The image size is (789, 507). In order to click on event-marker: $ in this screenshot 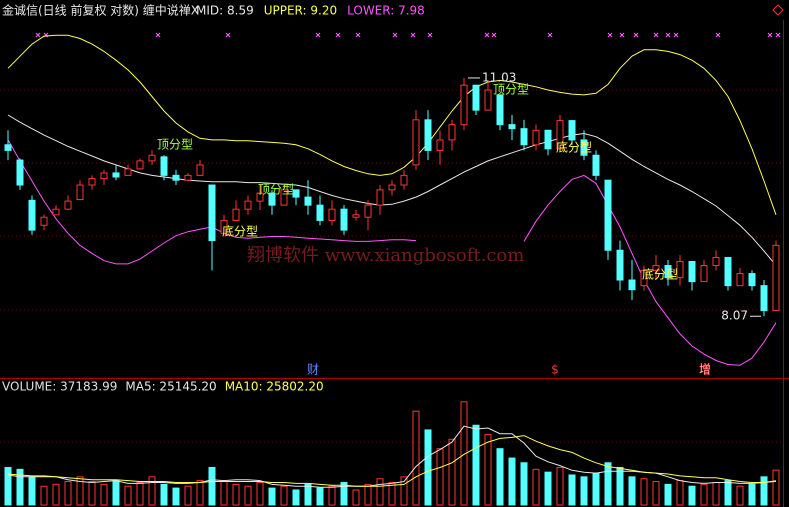, I will do `click(555, 370)`.